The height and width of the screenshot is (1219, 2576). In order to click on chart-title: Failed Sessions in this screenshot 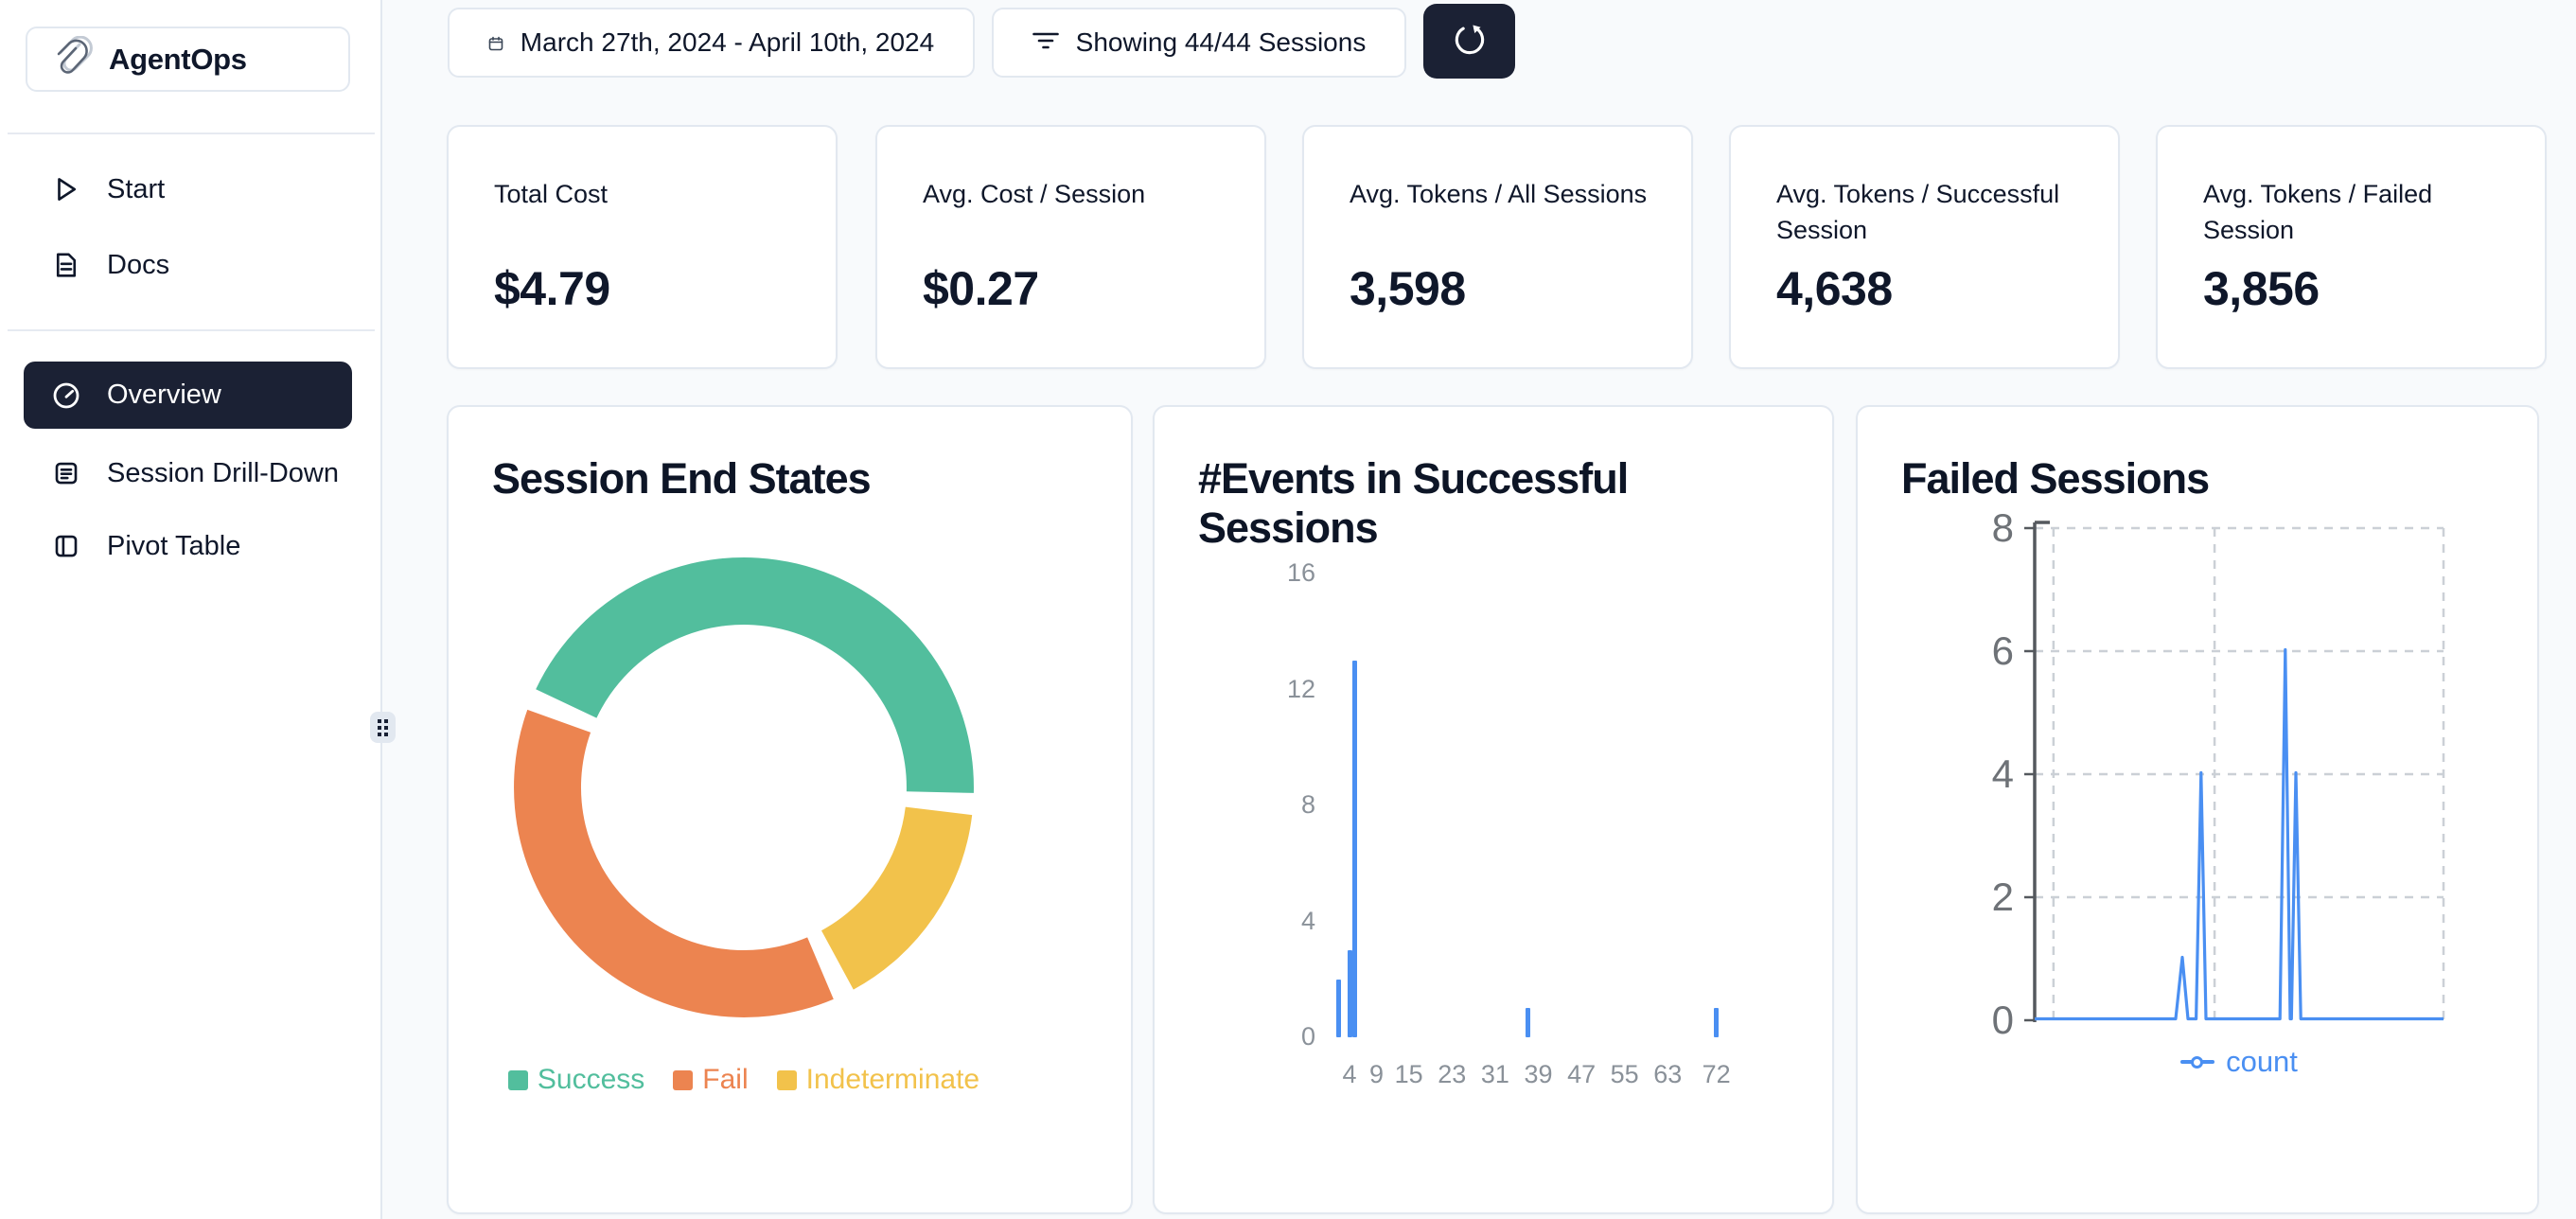, I will do `click(2055, 478)`.